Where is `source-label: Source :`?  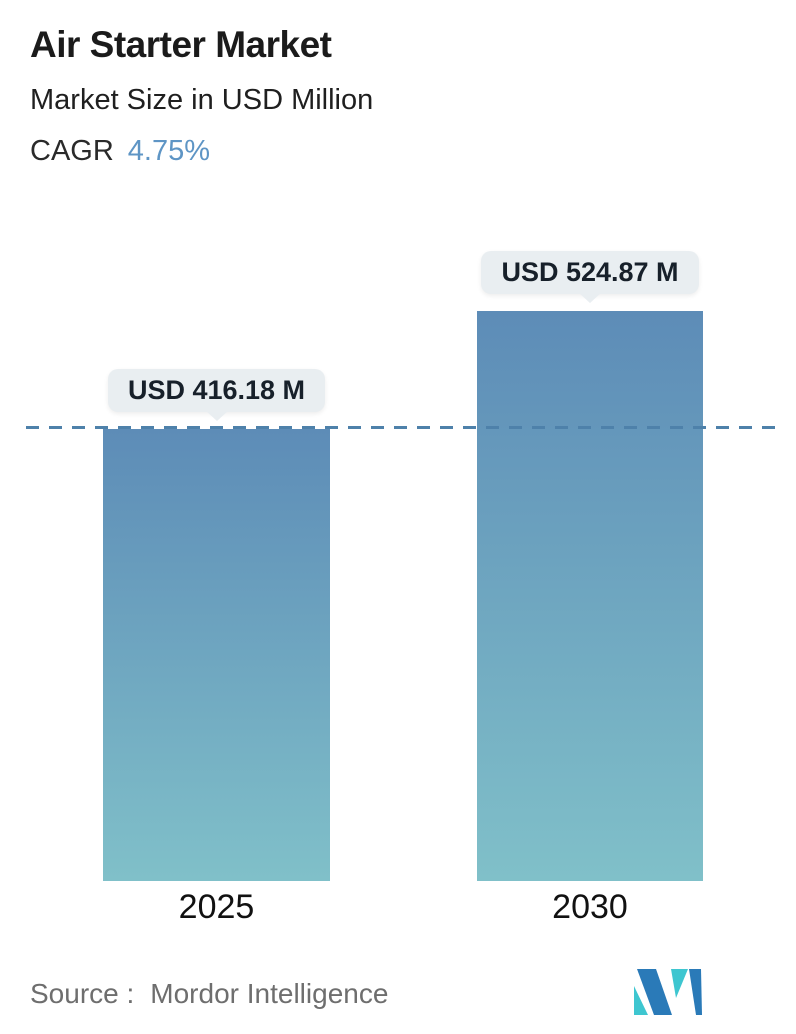 source-label: Source : is located at coordinates (82, 993).